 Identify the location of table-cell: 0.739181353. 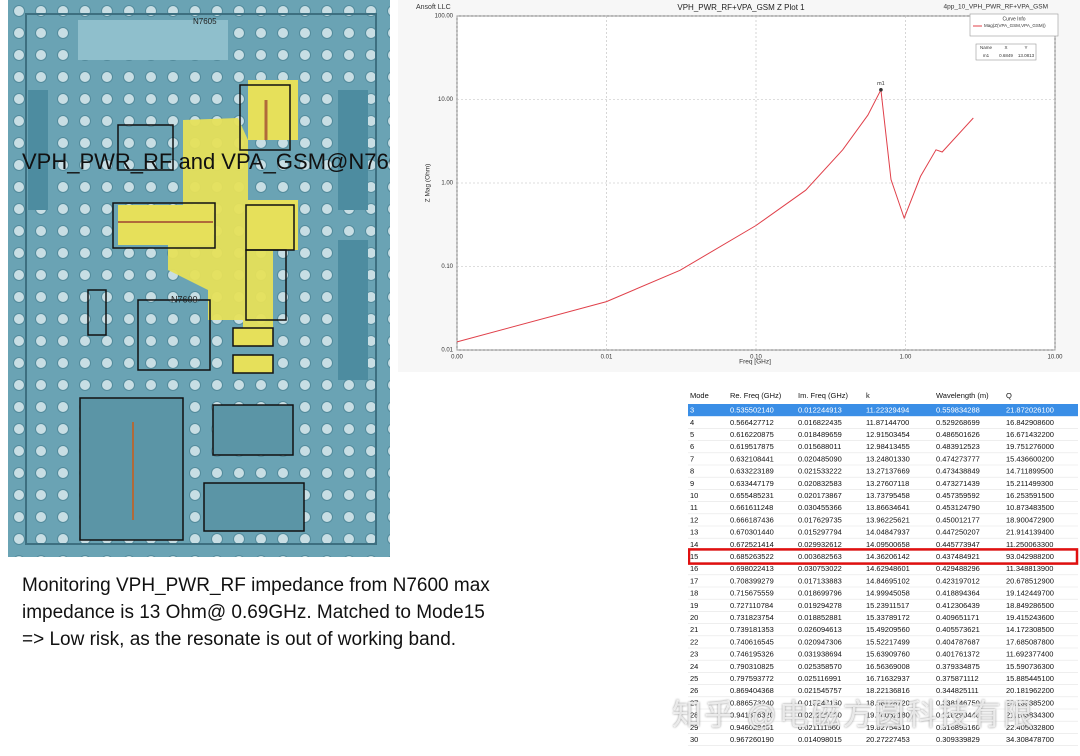
(752, 629).